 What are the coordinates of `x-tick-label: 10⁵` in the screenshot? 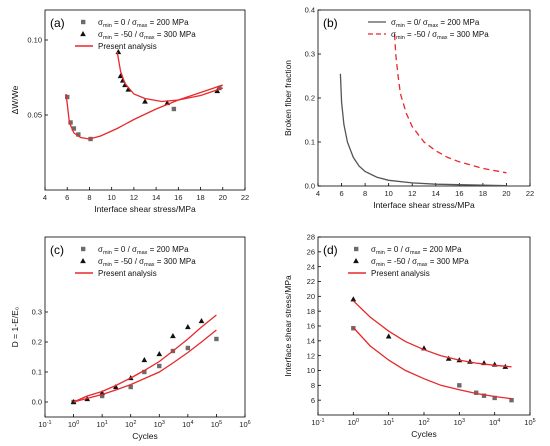 It's located at (216, 424).